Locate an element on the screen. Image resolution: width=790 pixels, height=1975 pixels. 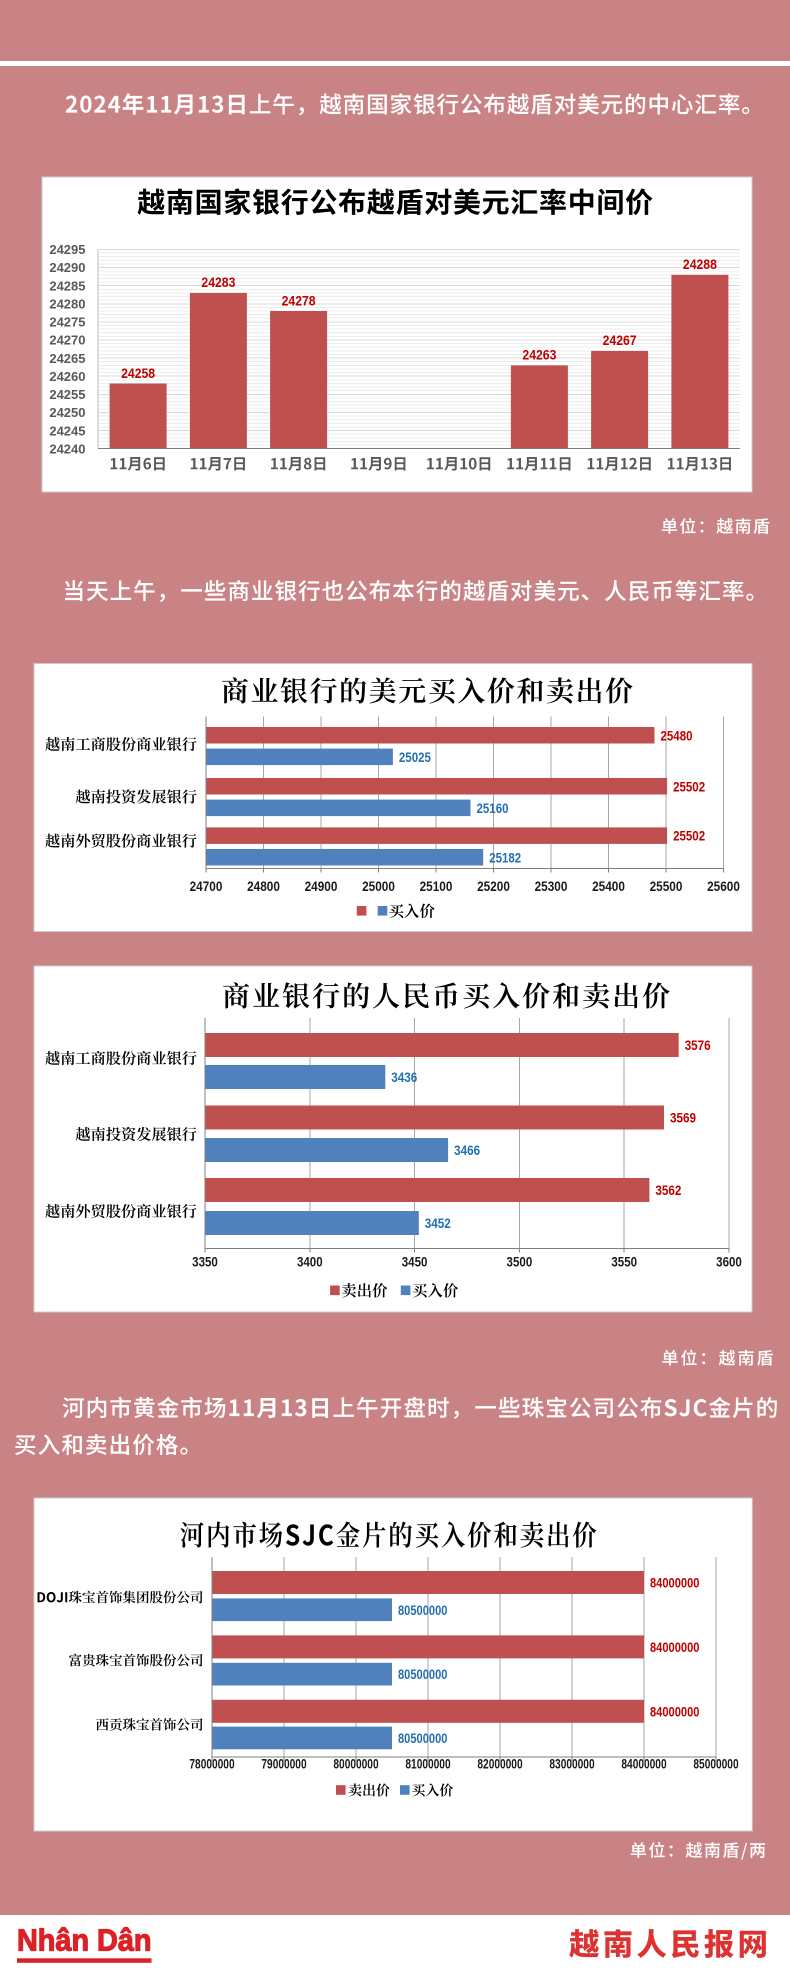
svg-text: 3550 is located at coordinates (624, 1262).